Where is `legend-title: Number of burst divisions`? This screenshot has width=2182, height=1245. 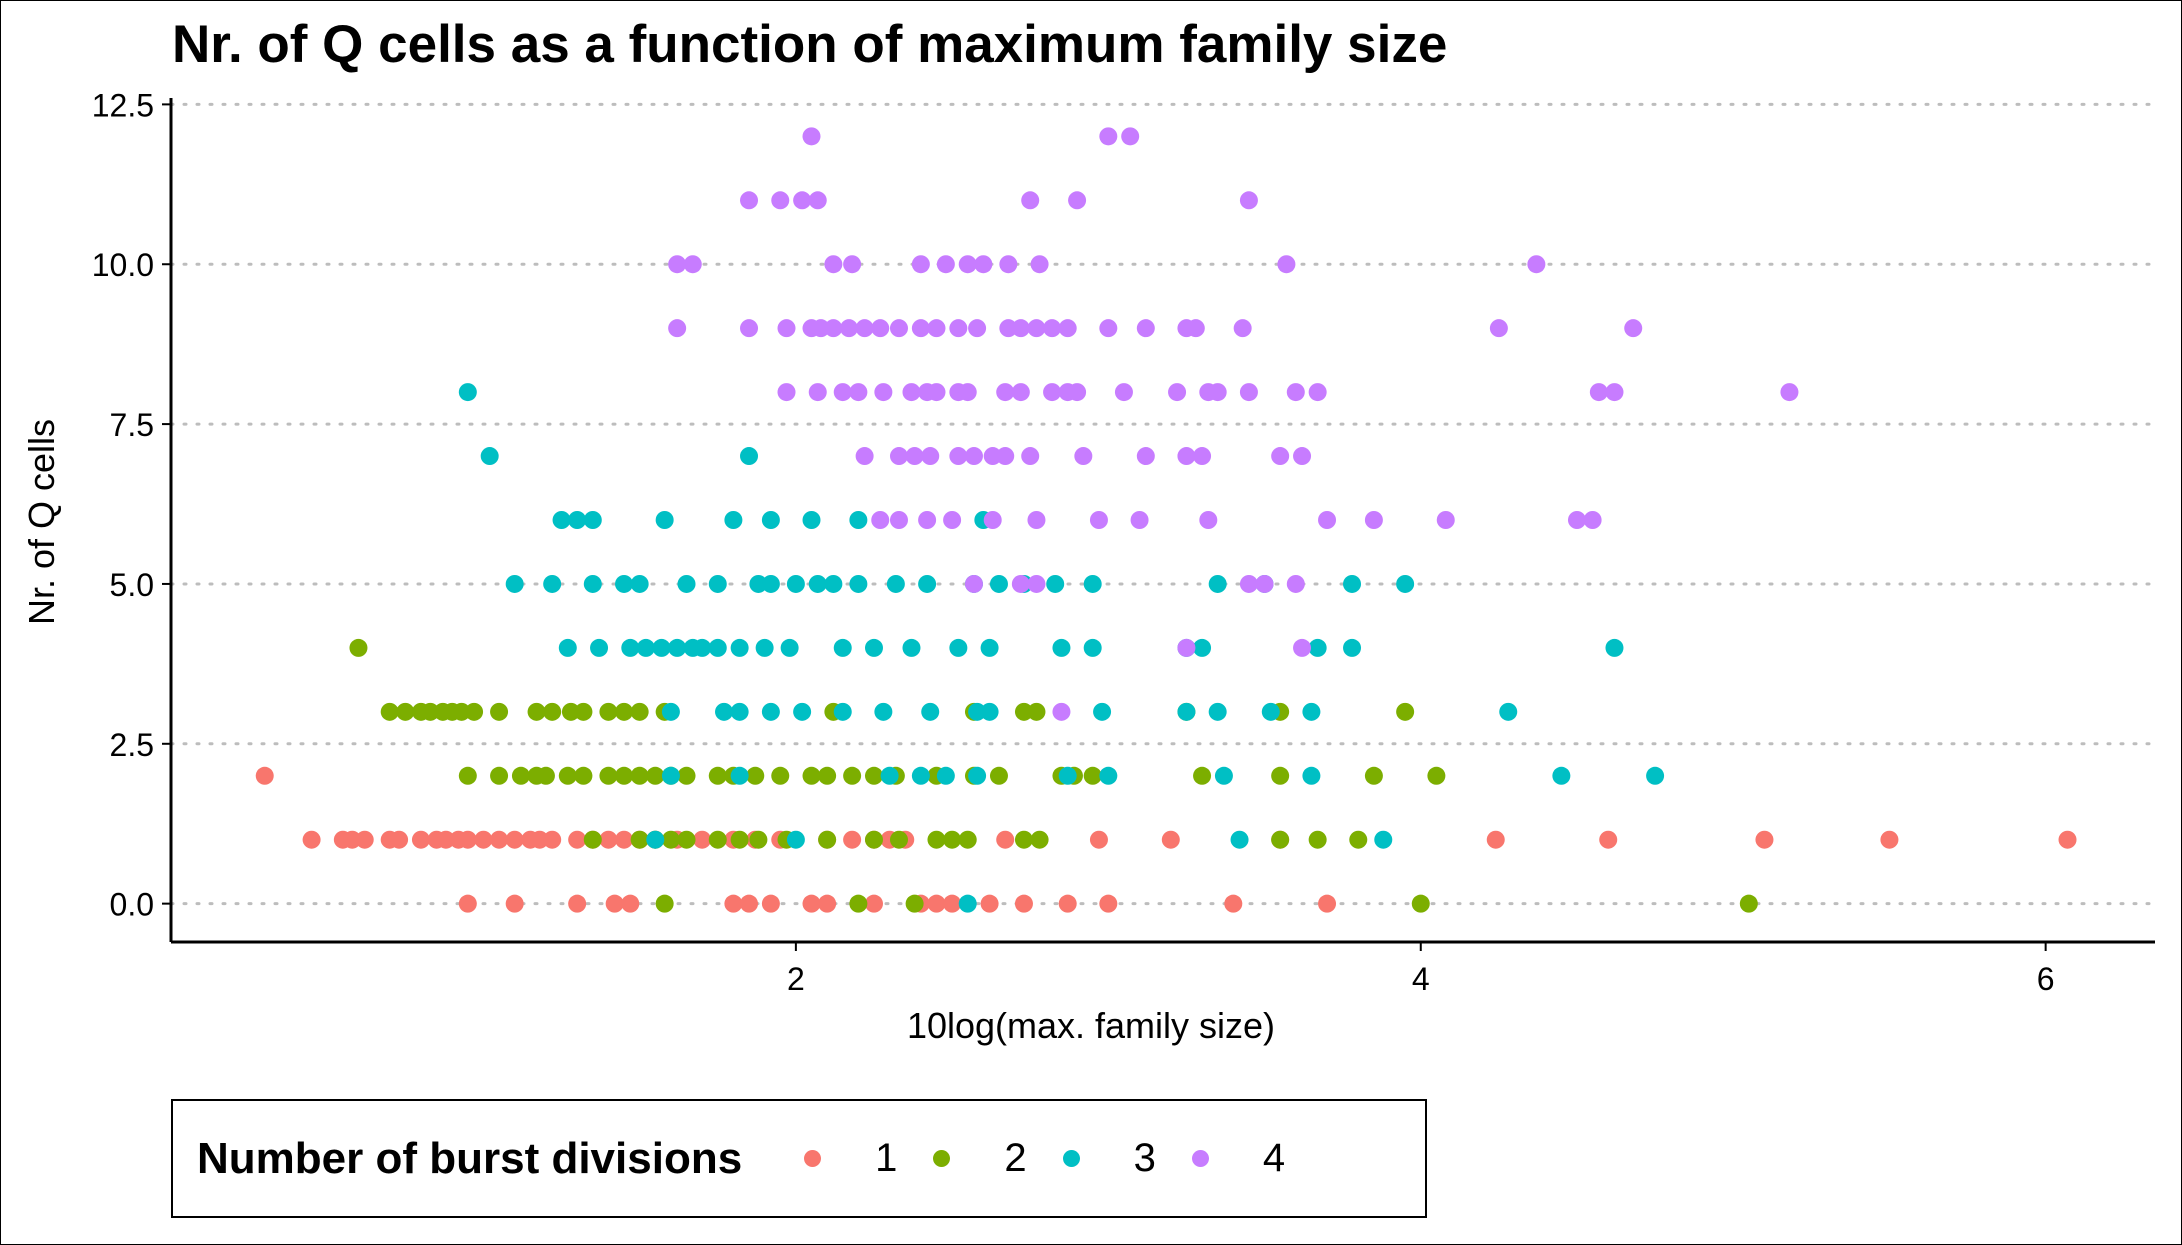
legend-title: Number of burst divisions is located at coordinates (470, 1158).